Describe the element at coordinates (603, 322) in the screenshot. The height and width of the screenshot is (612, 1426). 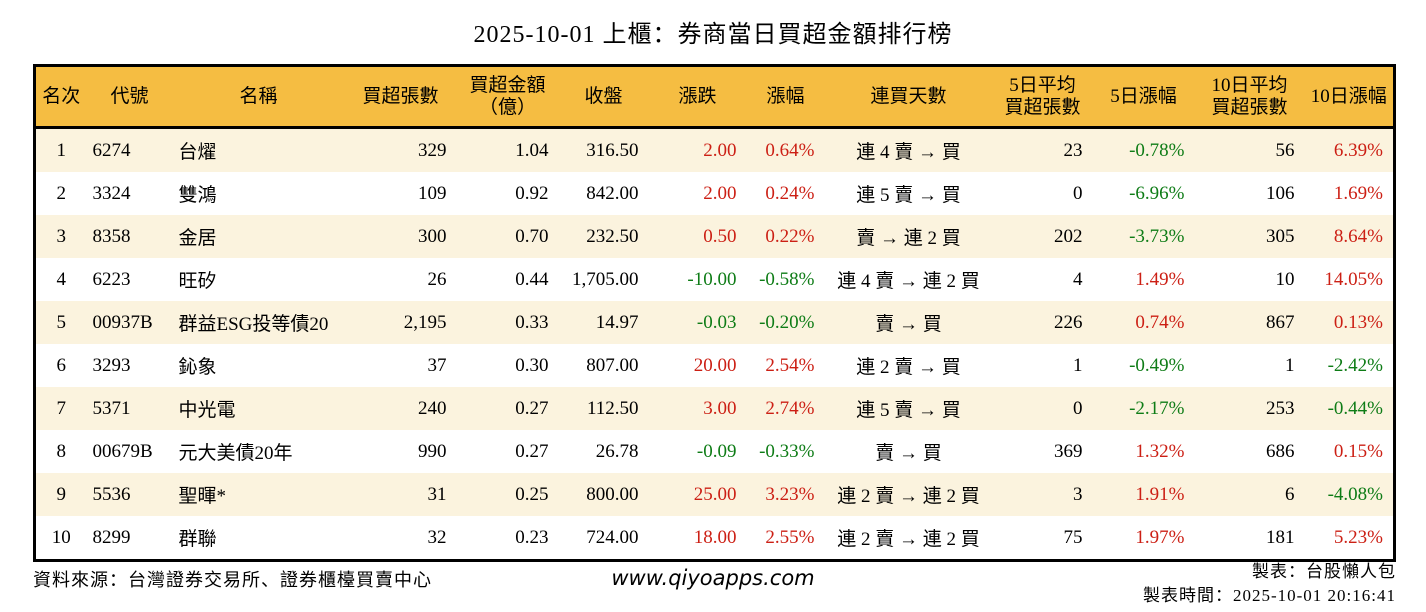
I see `cell-close: 14.97` at that location.